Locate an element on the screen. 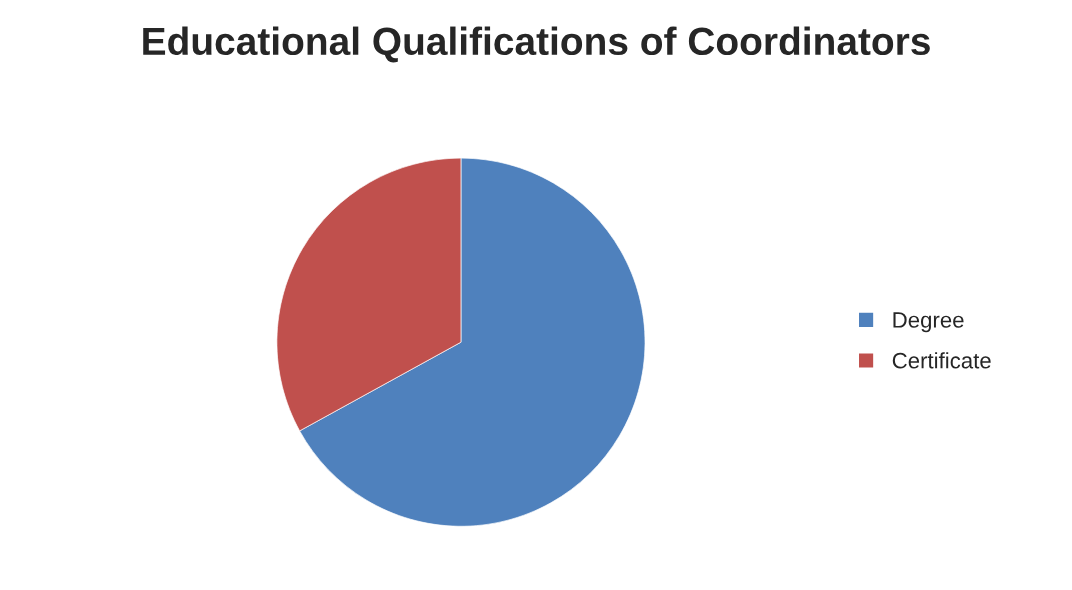  chart-title: Educational Qualifications of Coordinators is located at coordinates (536, 44).